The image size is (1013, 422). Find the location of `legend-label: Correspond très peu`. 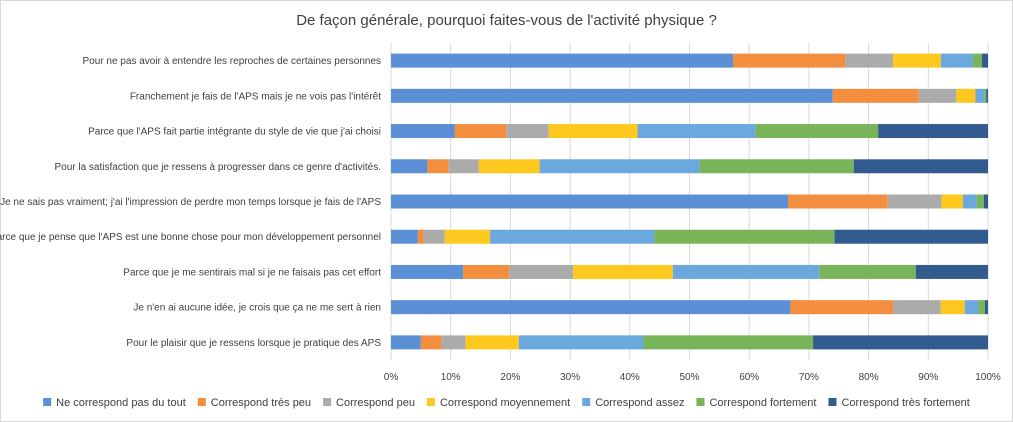

legend-label: Correspond très peu is located at coordinates (261, 403).